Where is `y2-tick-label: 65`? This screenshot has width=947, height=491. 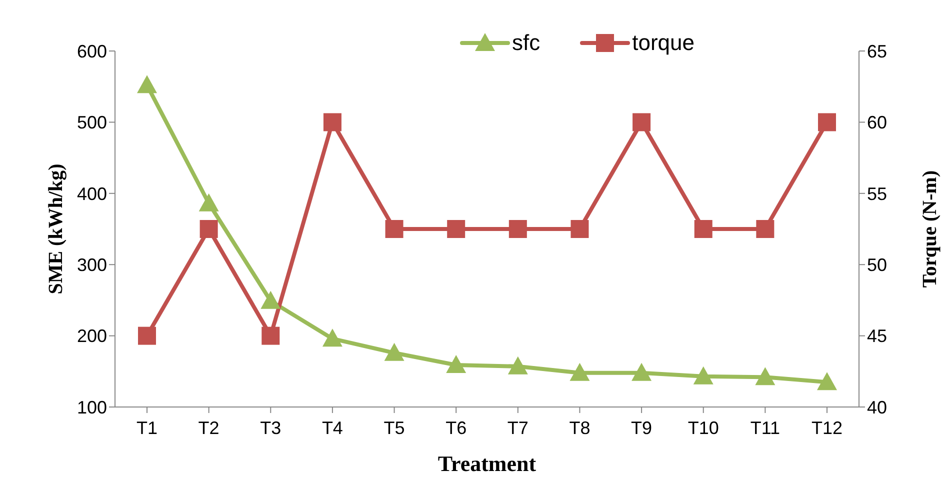
y2-tick-label: 65 is located at coordinates (877, 51).